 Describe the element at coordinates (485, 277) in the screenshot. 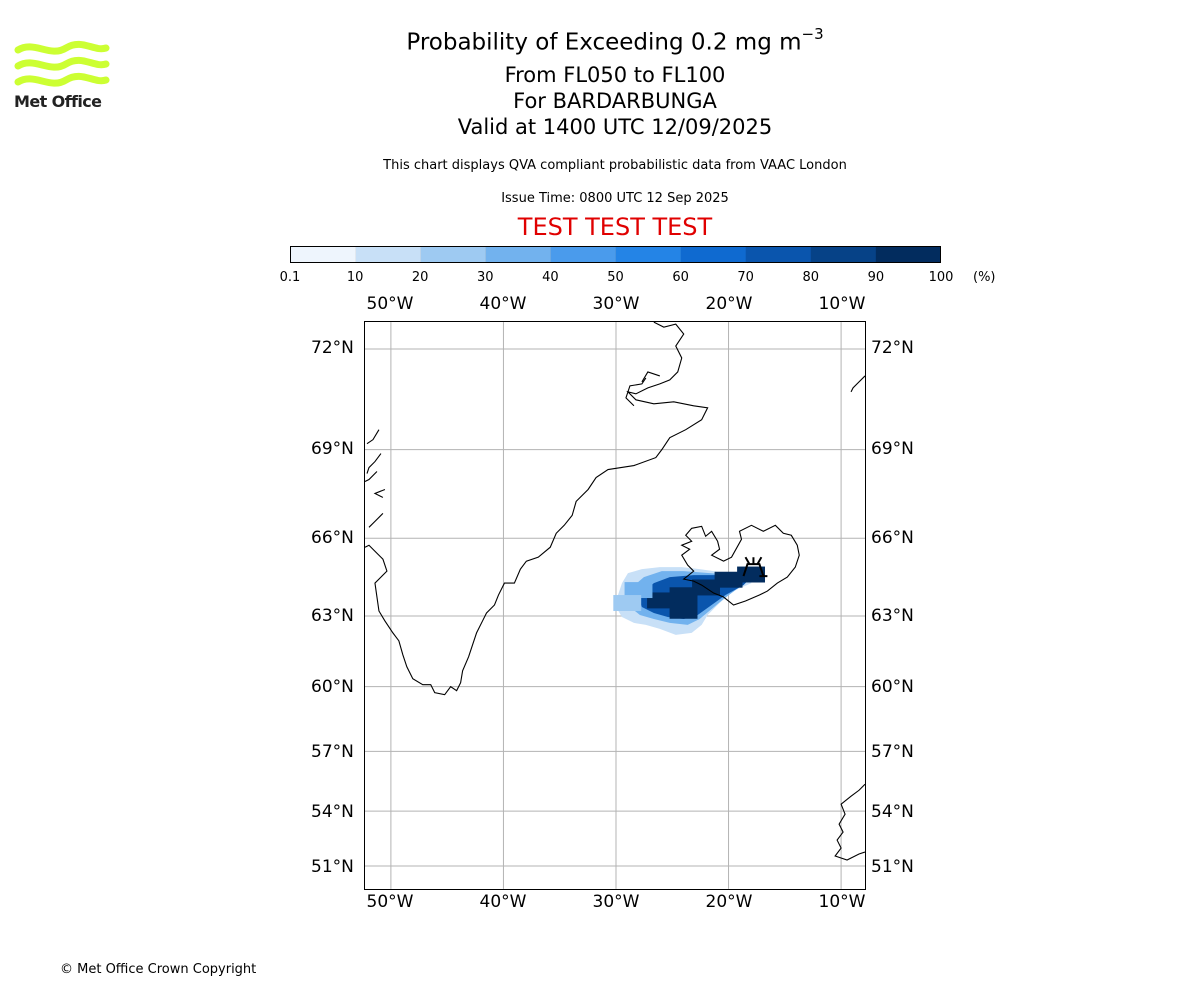

I see `colorbar-tick-label: 30` at that location.